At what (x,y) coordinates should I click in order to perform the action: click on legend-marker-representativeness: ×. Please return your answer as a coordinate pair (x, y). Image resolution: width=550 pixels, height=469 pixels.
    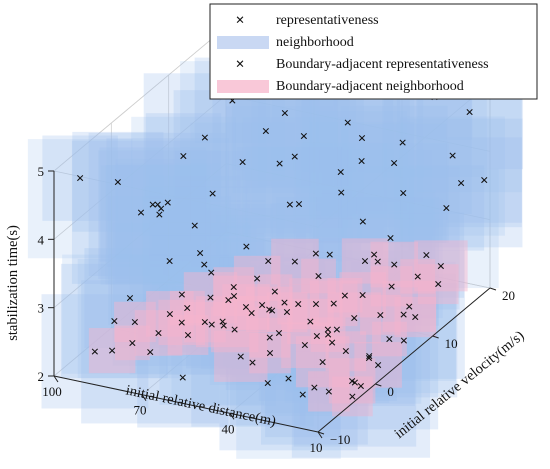
    Looking at the image, I should click on (239, 20).